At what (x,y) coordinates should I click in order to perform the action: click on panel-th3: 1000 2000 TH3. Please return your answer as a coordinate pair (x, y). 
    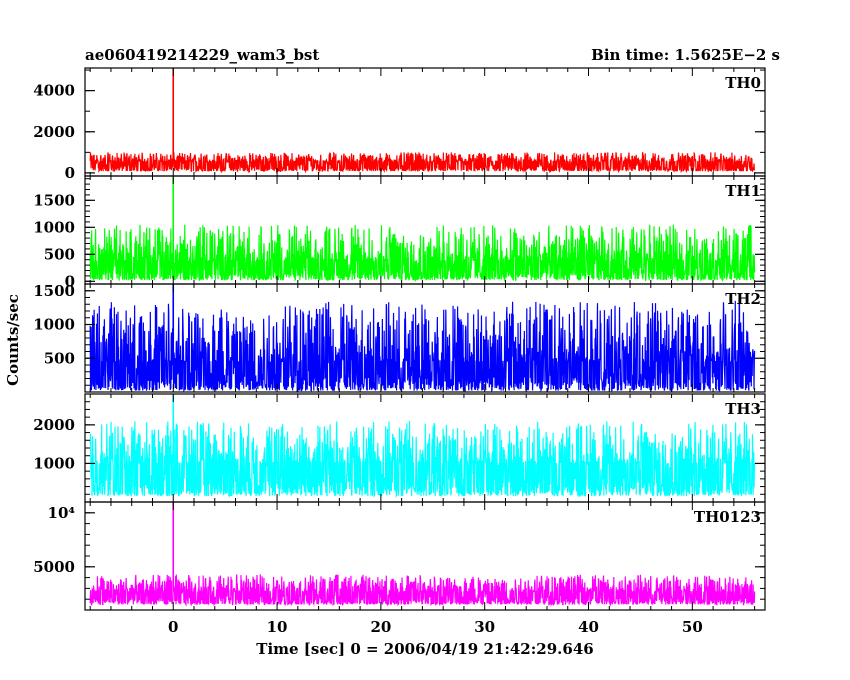
    Looking at the image, I should click on (399, 448).